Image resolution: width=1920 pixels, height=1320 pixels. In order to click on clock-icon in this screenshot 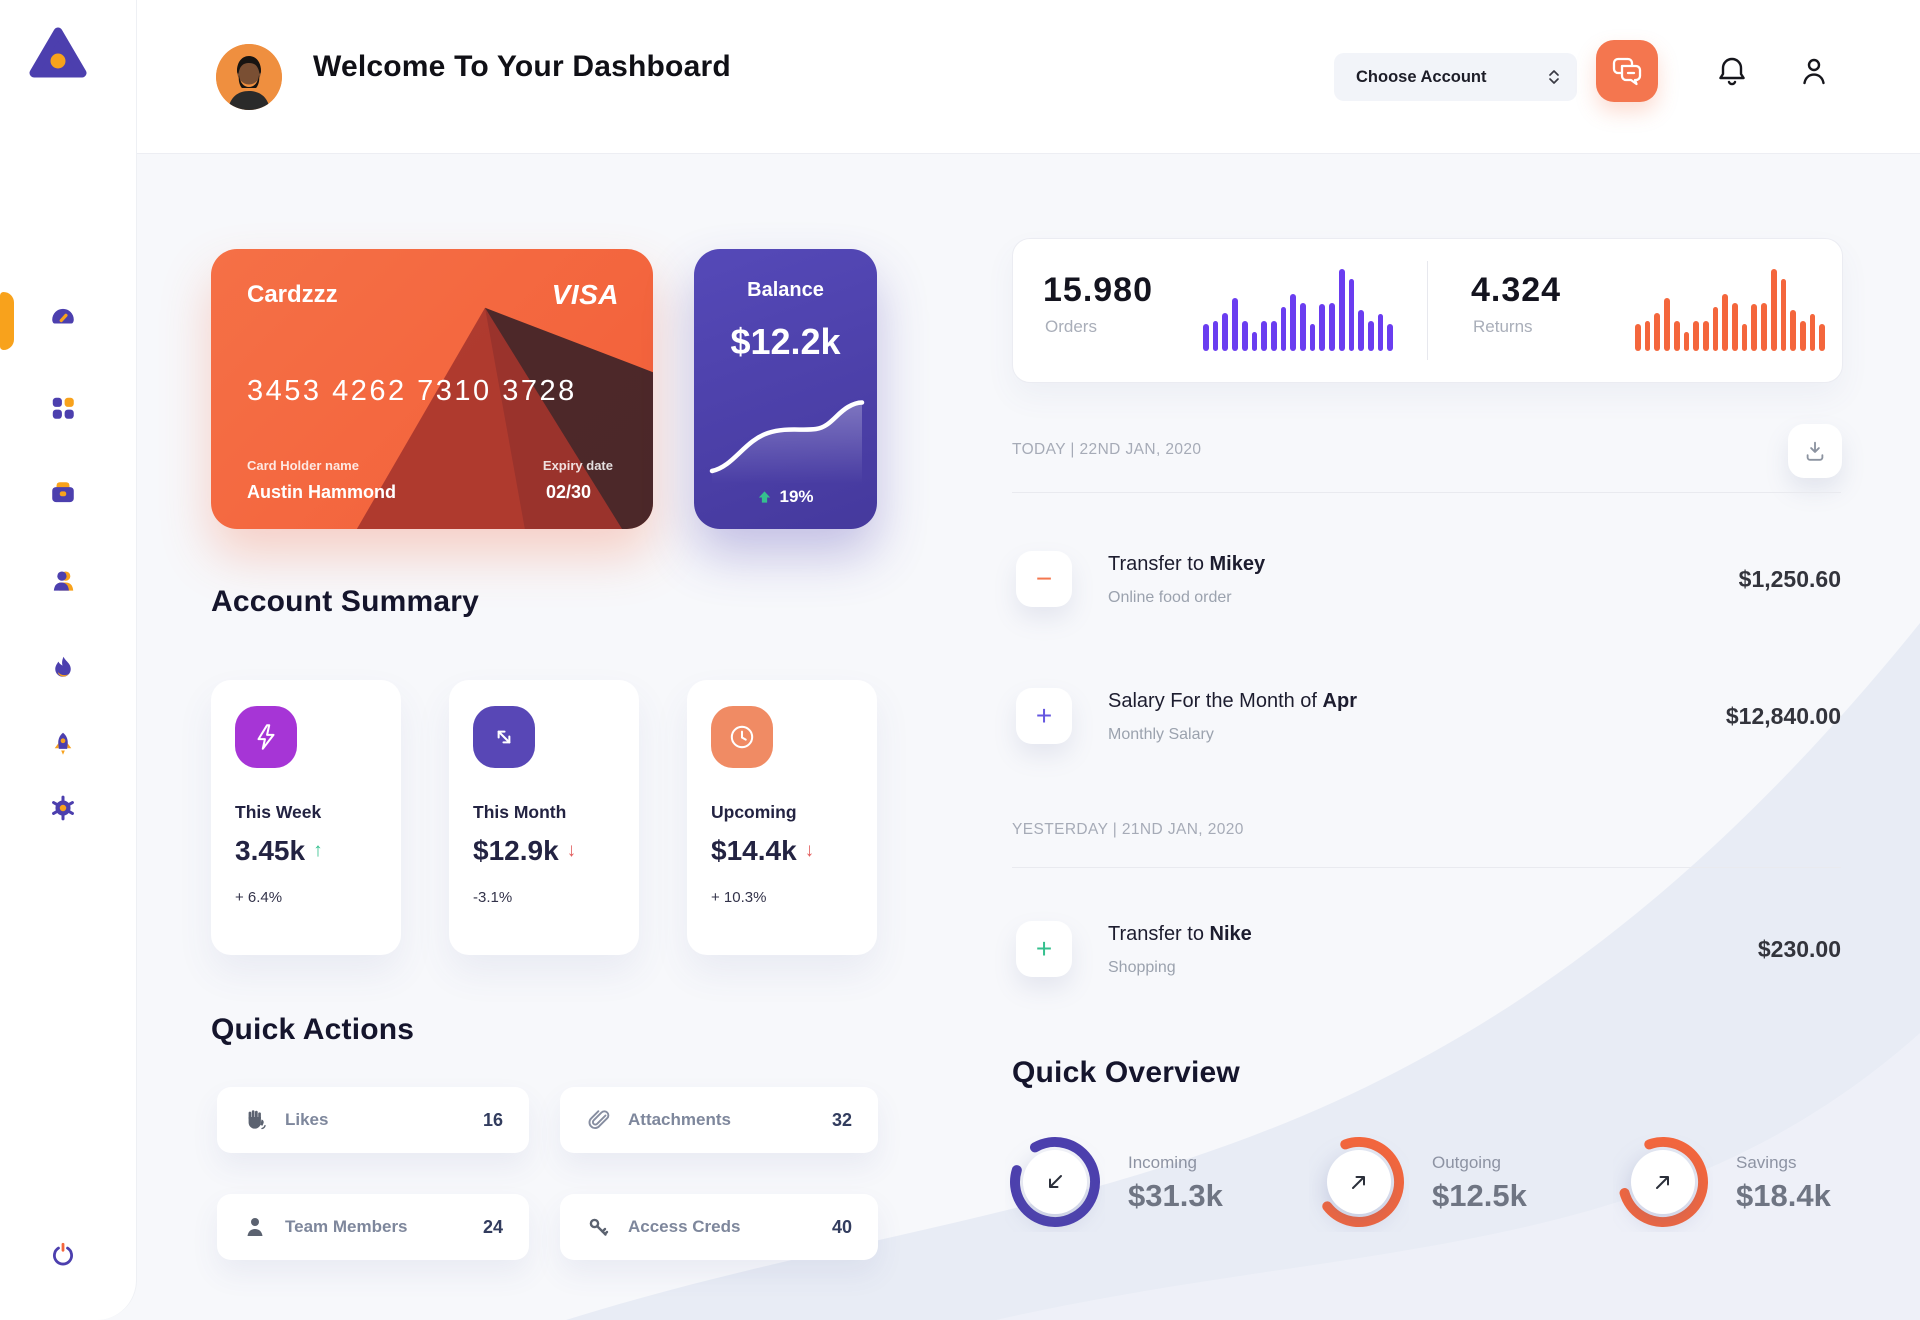, I will do `click(742, 737)`.